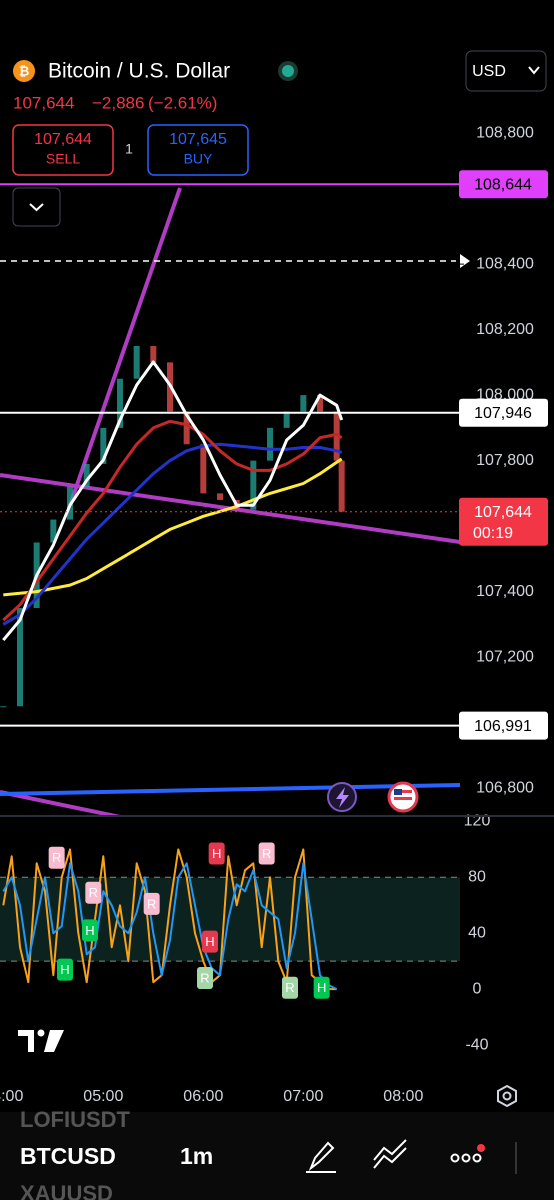 The image size is (554, 1200). I want to click on x-tick-label: 07:00, so click(303, 1096).